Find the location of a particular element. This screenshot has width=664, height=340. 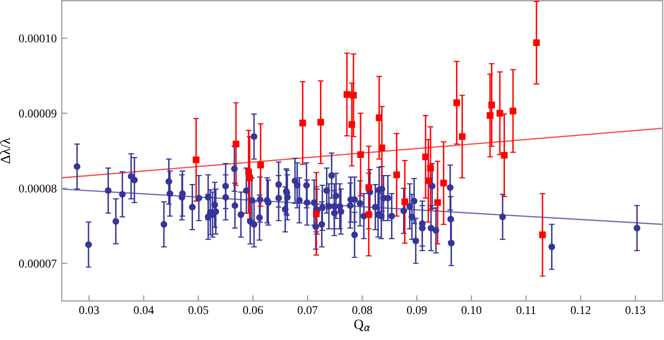

x-tick-label: 0.06 is located at coordinates (253, 310).